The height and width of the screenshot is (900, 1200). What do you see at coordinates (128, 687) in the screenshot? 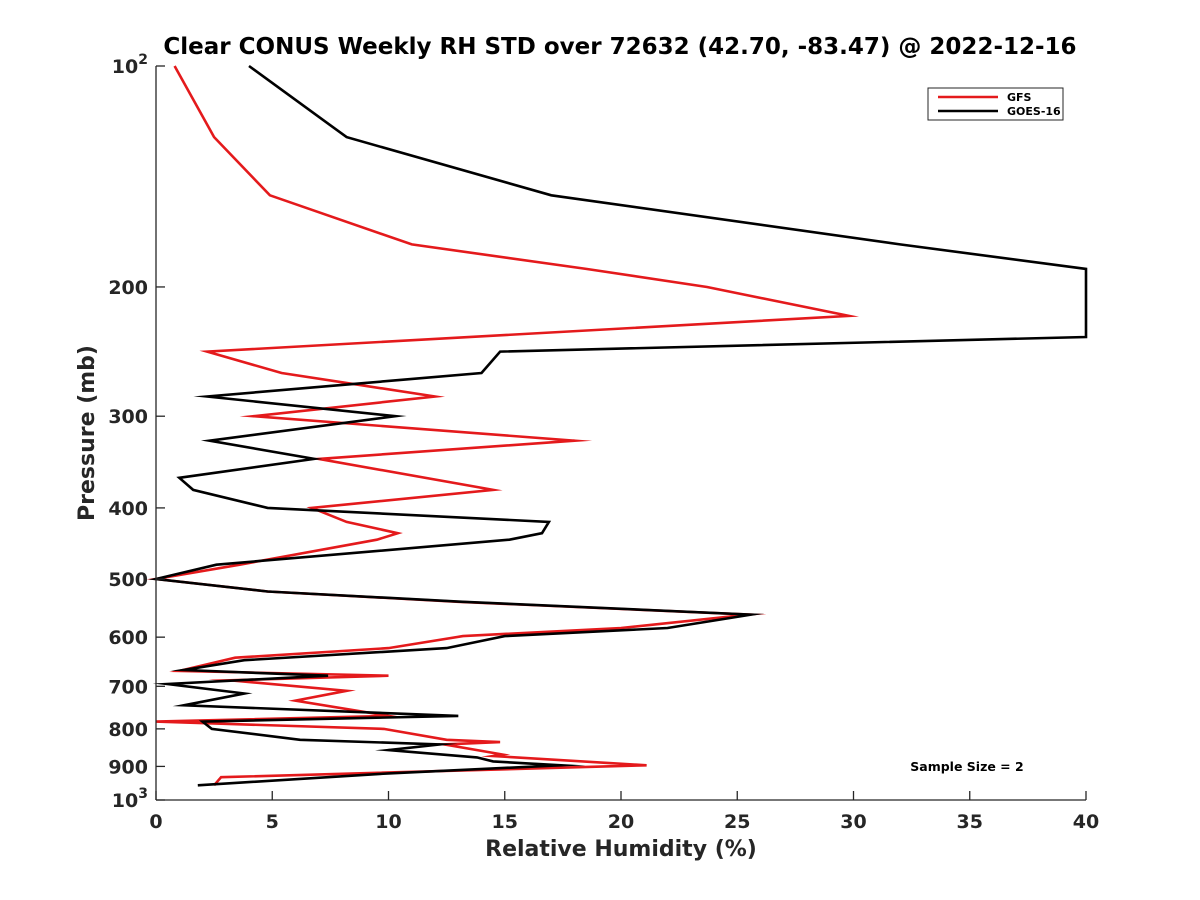
I see `y-tick-label: 700` at bounding box center [128, 687].